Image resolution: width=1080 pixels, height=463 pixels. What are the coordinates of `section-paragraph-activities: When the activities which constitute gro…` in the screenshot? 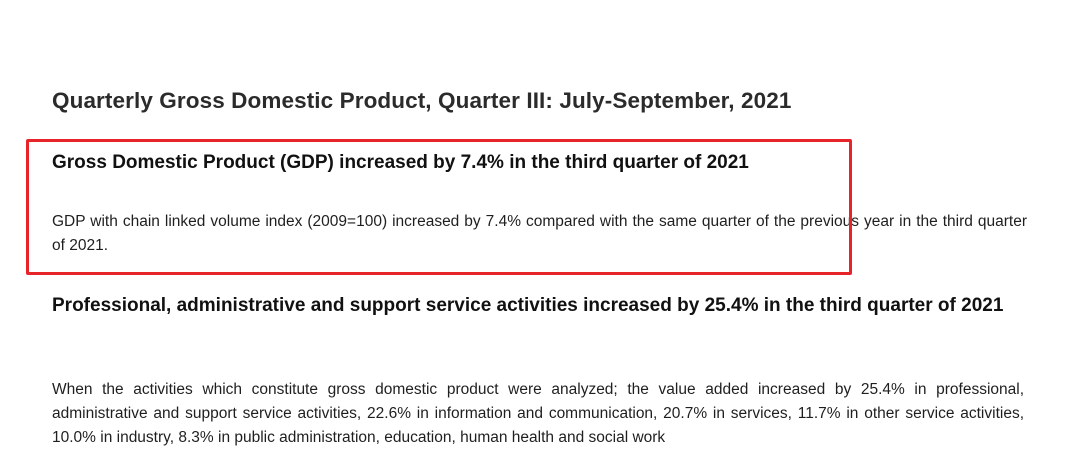 It's located at (538, 413).